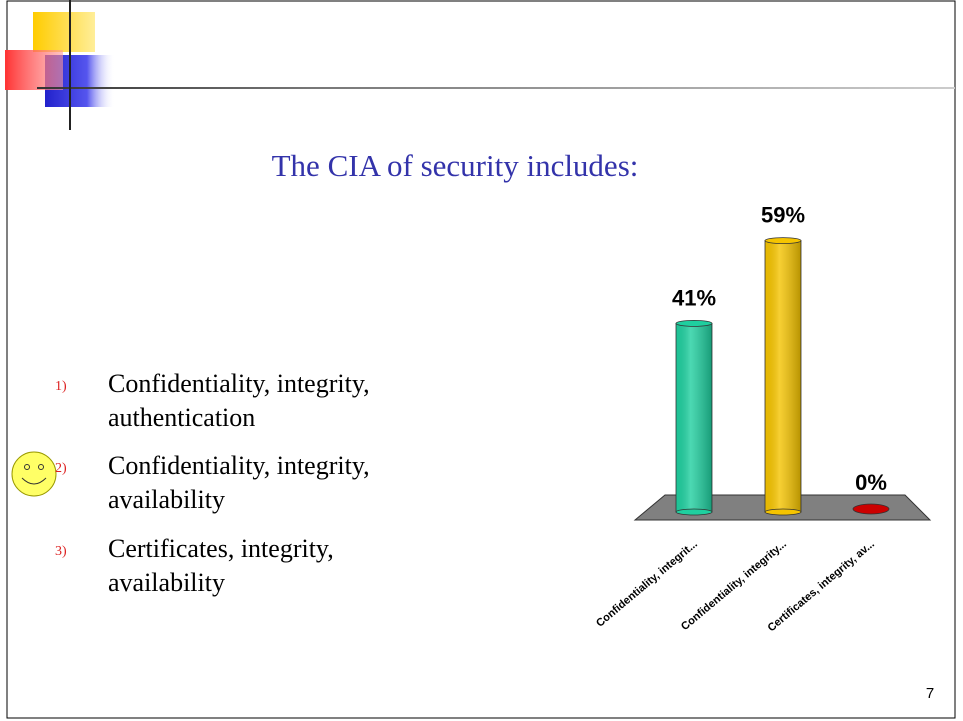 This screenshot has width=963, height=721. I want to click on option-number: 1), so click(61, 386).